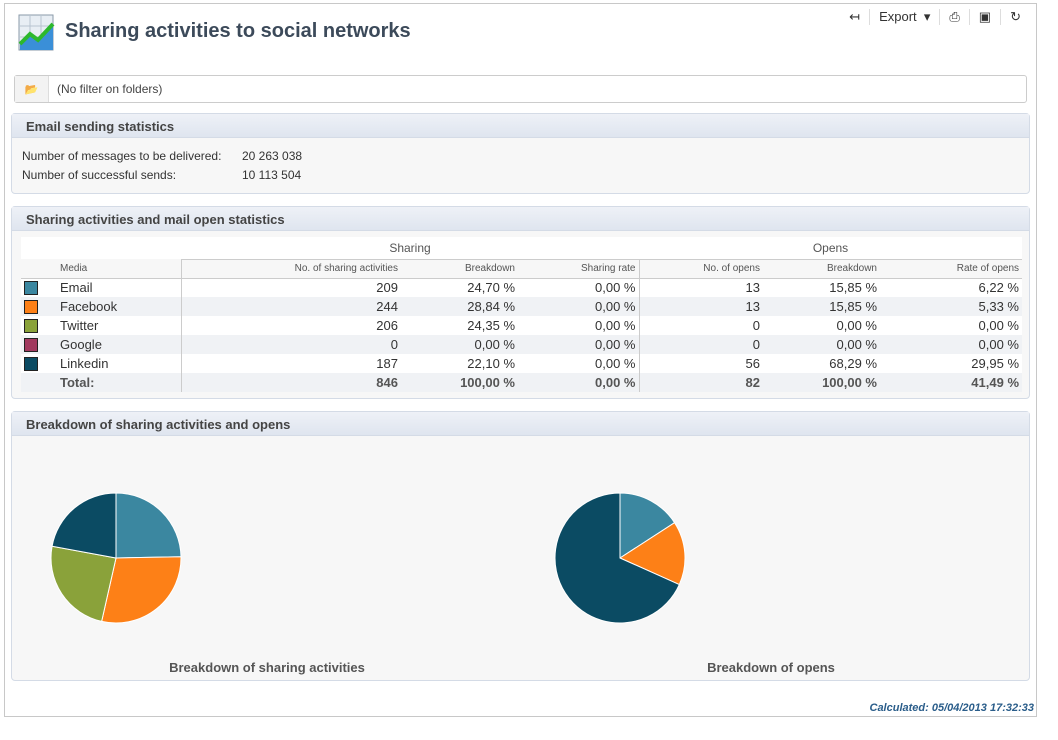 The height and width of the screenshot is (740, 1058). What do you see at coordinates (291, 382) in the screenshot?
I see `total-shares: 846` at bounding box center [291, 382].